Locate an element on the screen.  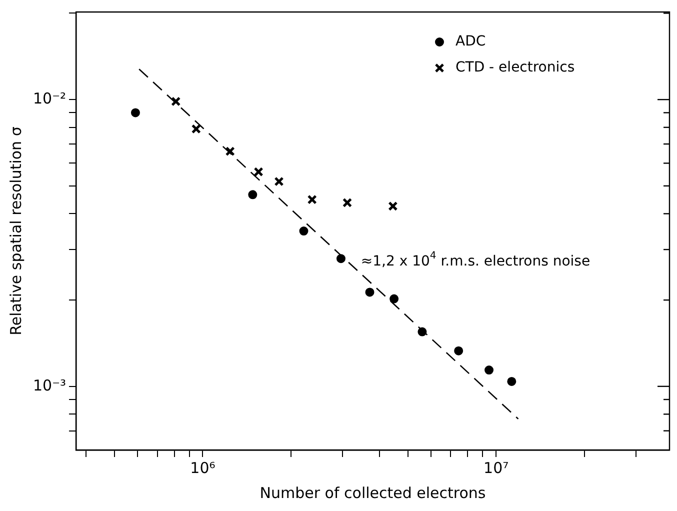
legend-label: ADC is located at coordinates (471, 42).